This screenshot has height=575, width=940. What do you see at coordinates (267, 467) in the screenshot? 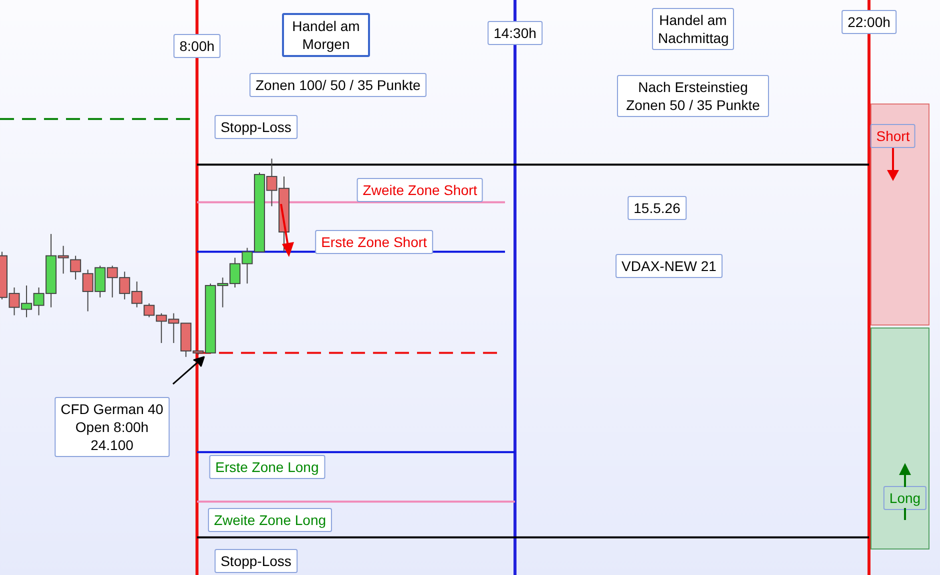
I see `ref-line-label: Erste Zone Long` at bounding box center [267, 467].